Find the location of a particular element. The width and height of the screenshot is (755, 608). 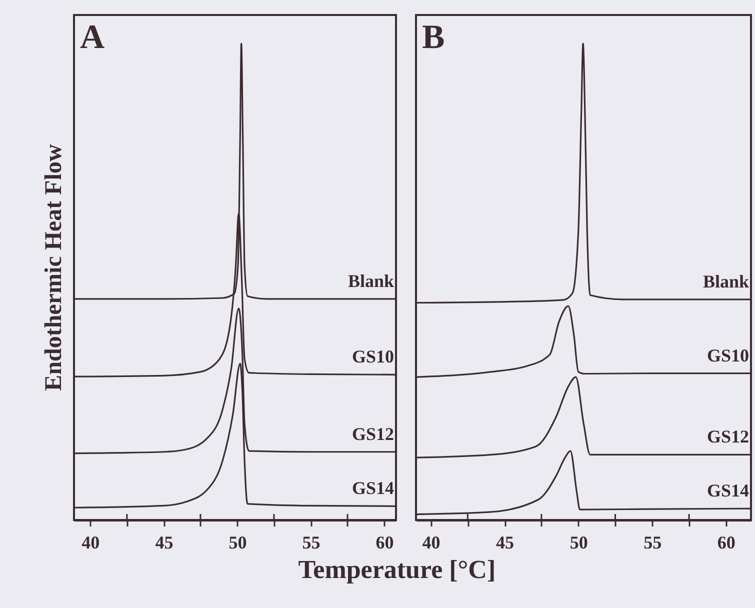

chart-title: A is located at coordinates (92, 37).